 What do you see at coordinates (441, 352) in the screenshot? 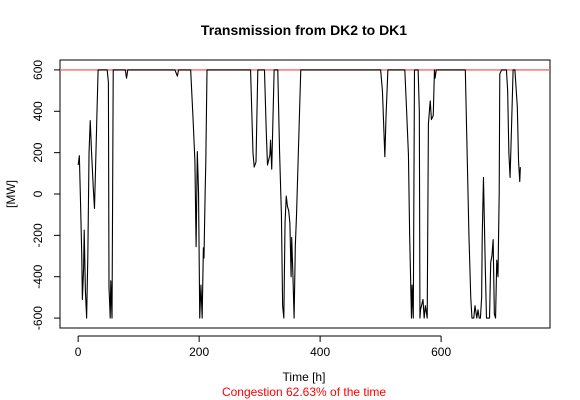
I see `x-tick-label: 600` at bounding box center [441, 352].